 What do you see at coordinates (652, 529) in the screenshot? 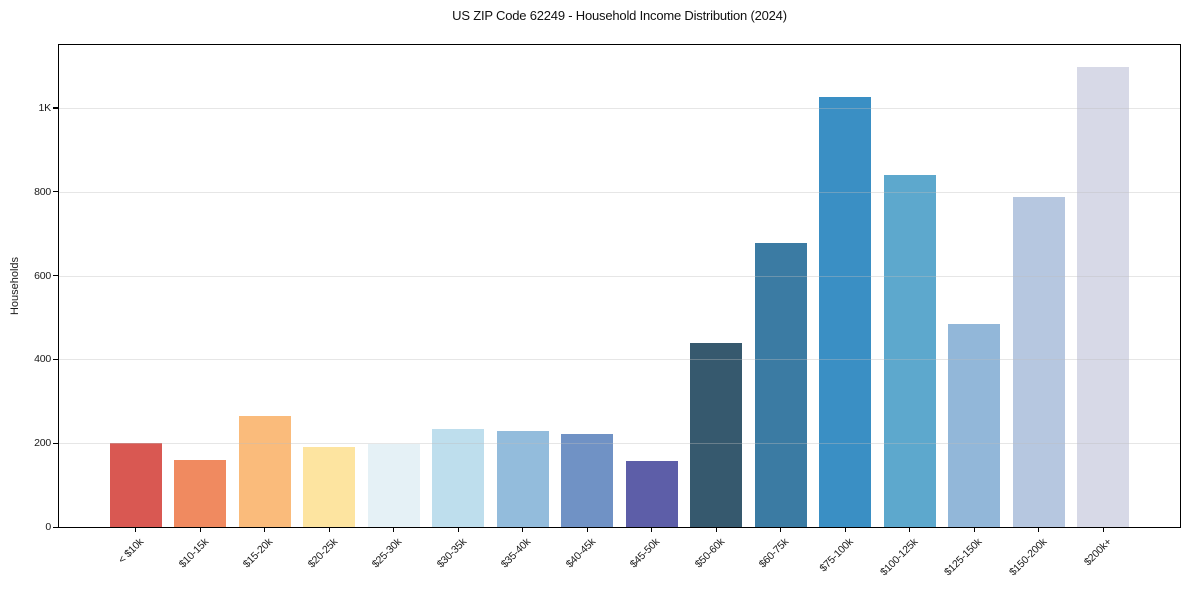
I see `x-tick-mark-$45-50k` at bounding box center [652, 529].